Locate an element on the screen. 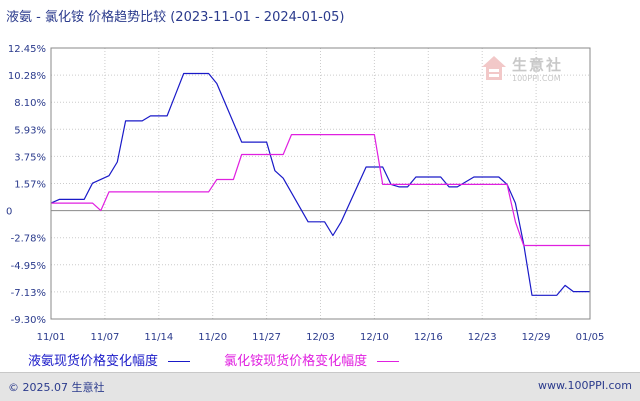 Image resolution: width=640 pixels, height=401 pixels. x-tick-label: 11/14 is located at coordinates (158, 337).